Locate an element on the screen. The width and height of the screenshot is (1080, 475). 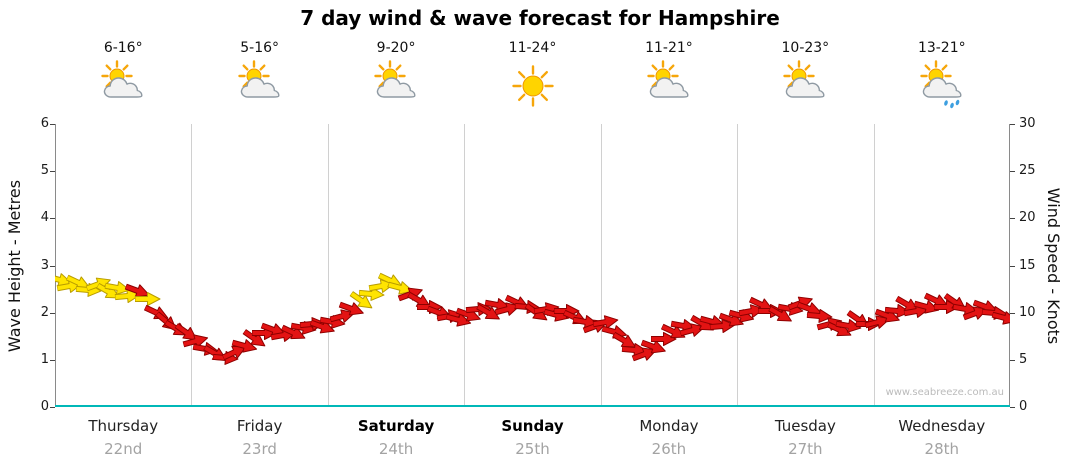
day-date: 25th is located at coordinates (532, 449).